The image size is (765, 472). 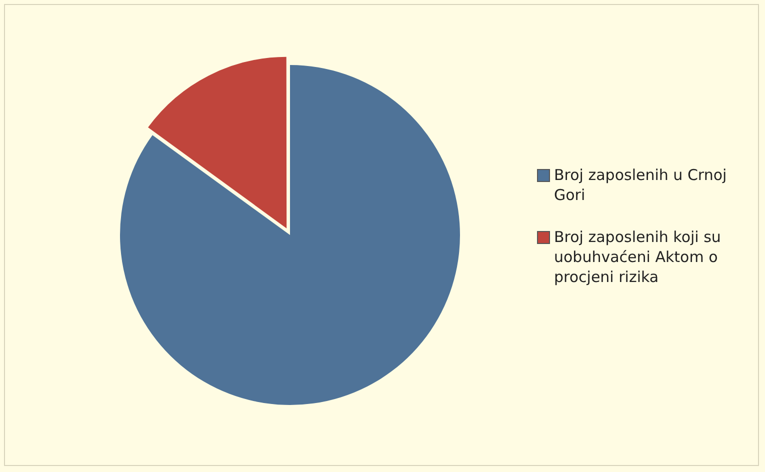 What do you see at coordinates (641, 185) in the screenshot?
I see `legend-label: Broj zaposlenih u Crnoj Gori` at bounding box center [641, 185].